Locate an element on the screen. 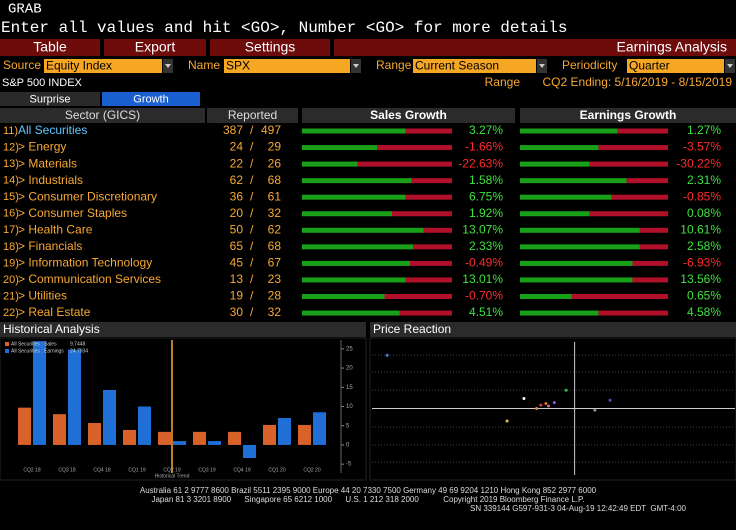  row-number: 19) is located at coordinates (11, 263).